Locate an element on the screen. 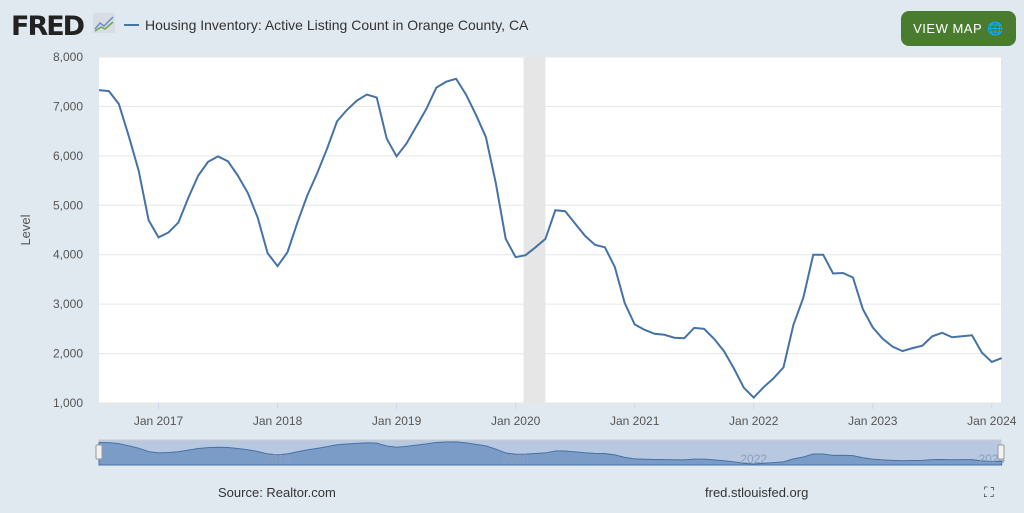 This screenshot has height=513, width=1024. y-tick-label: 5,000 is located at coordinates (68, 205).